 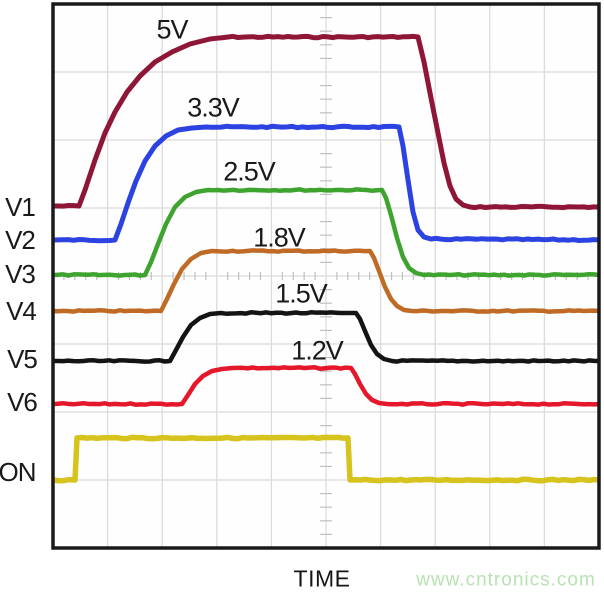 I want to click on voltage-annotation-v2: 3.3V, so click(x=213, y=107).